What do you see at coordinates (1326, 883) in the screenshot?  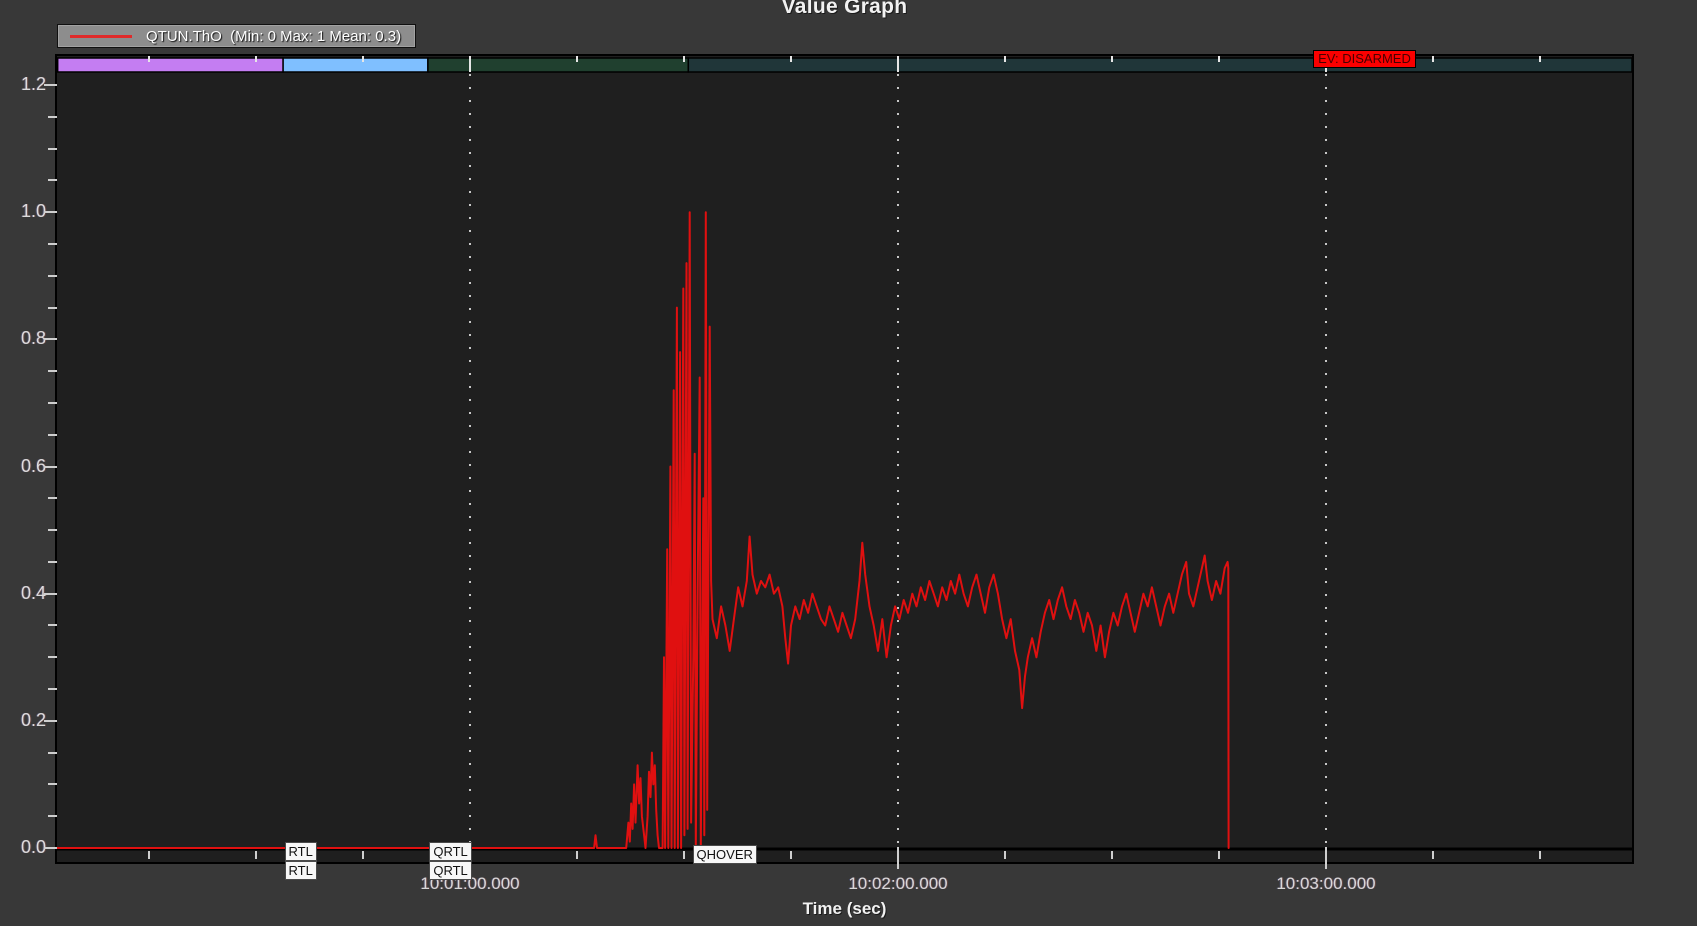 I see `x-tick-label: 10:03:00.000` at bounding box center [1326, 883].